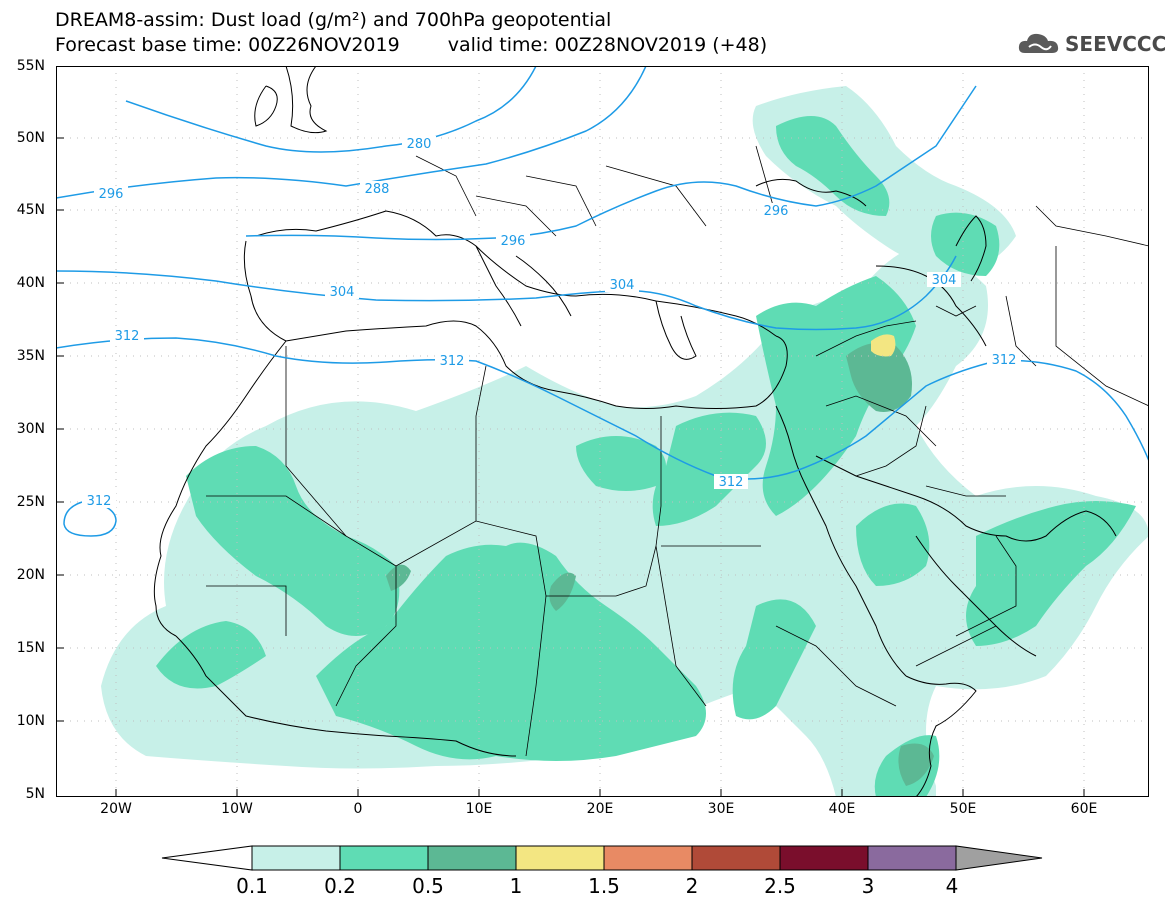 Image resolution: width=1165 pixels, height=907 pixels. I want to click on contour-label-296-center: 296, so click(513, 241).